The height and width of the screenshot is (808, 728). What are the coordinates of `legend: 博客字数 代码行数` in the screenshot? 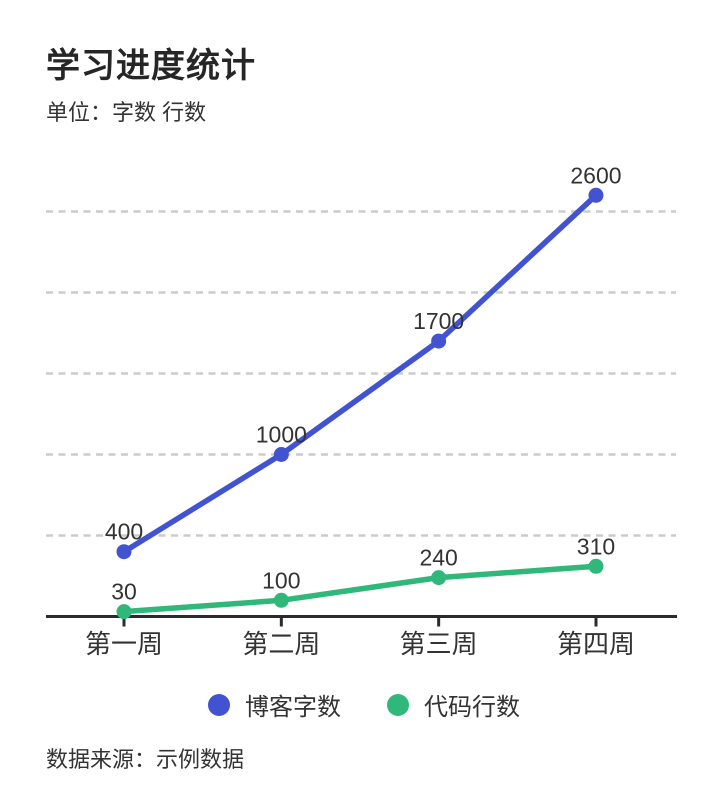 It's located at (364, 704).